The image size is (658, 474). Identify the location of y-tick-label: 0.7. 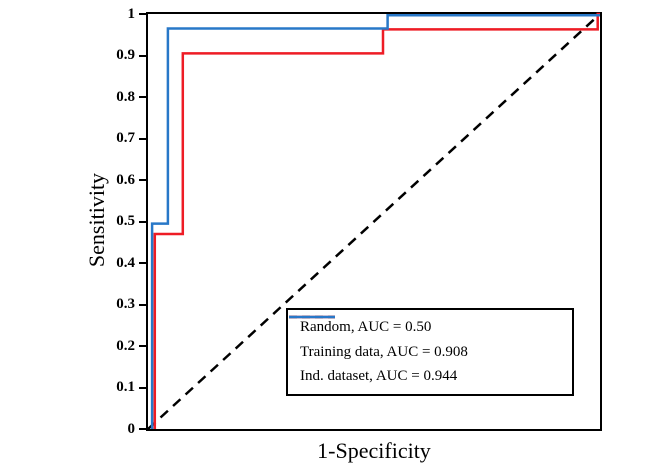
(125, 138).